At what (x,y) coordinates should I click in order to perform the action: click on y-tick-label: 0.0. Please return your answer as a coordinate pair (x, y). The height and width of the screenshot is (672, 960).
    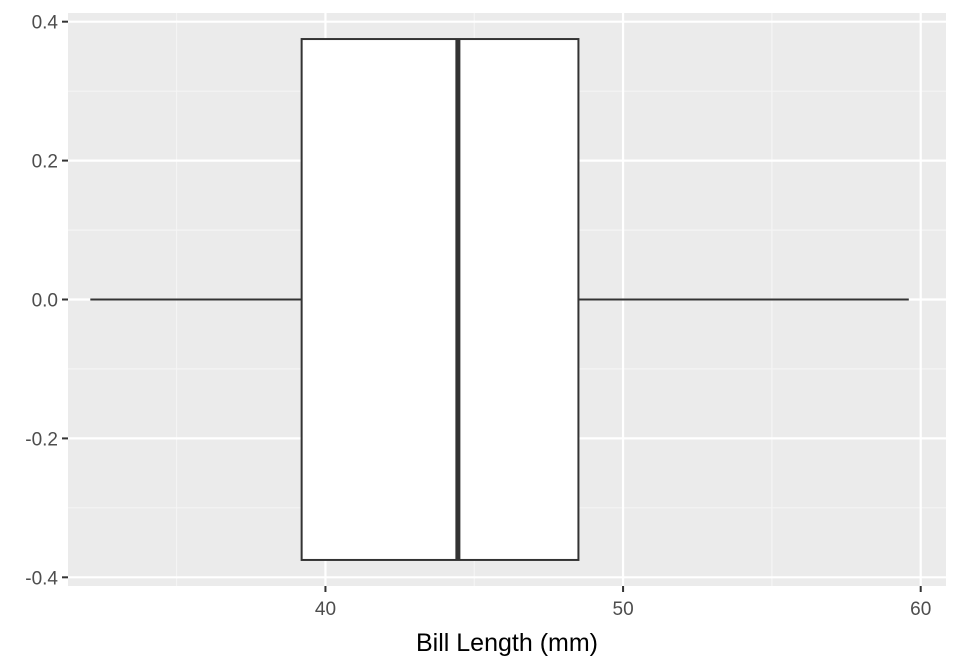
    Looking at the image, I should click on (45, 301).